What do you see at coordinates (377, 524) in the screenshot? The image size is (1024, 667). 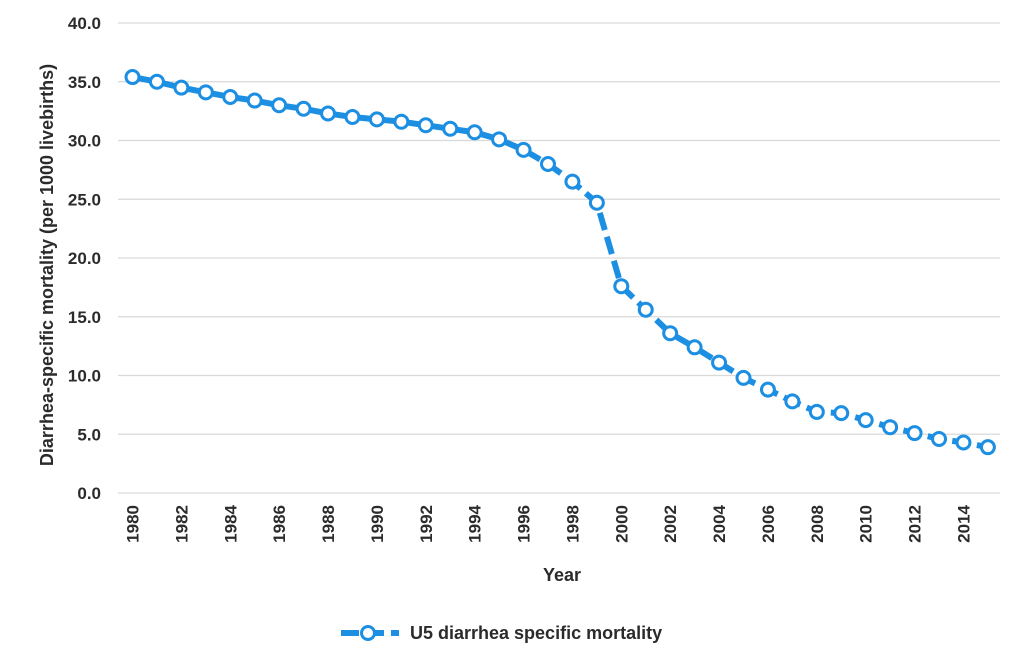 I see `x-tick-label: 1990` at bounding box center [377, 524].